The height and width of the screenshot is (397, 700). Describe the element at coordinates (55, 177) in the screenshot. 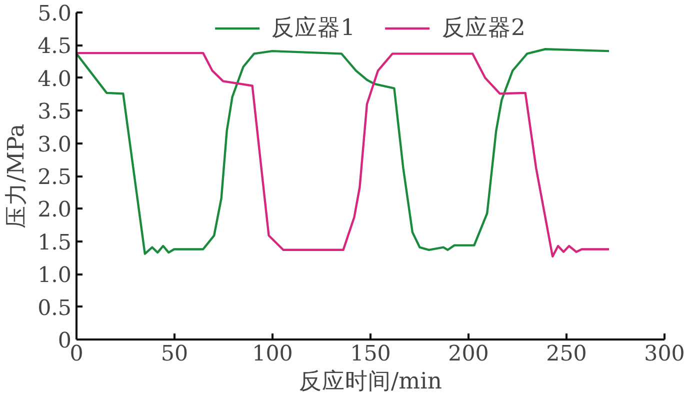

I see `y-tick-label: 2.5` at that location.